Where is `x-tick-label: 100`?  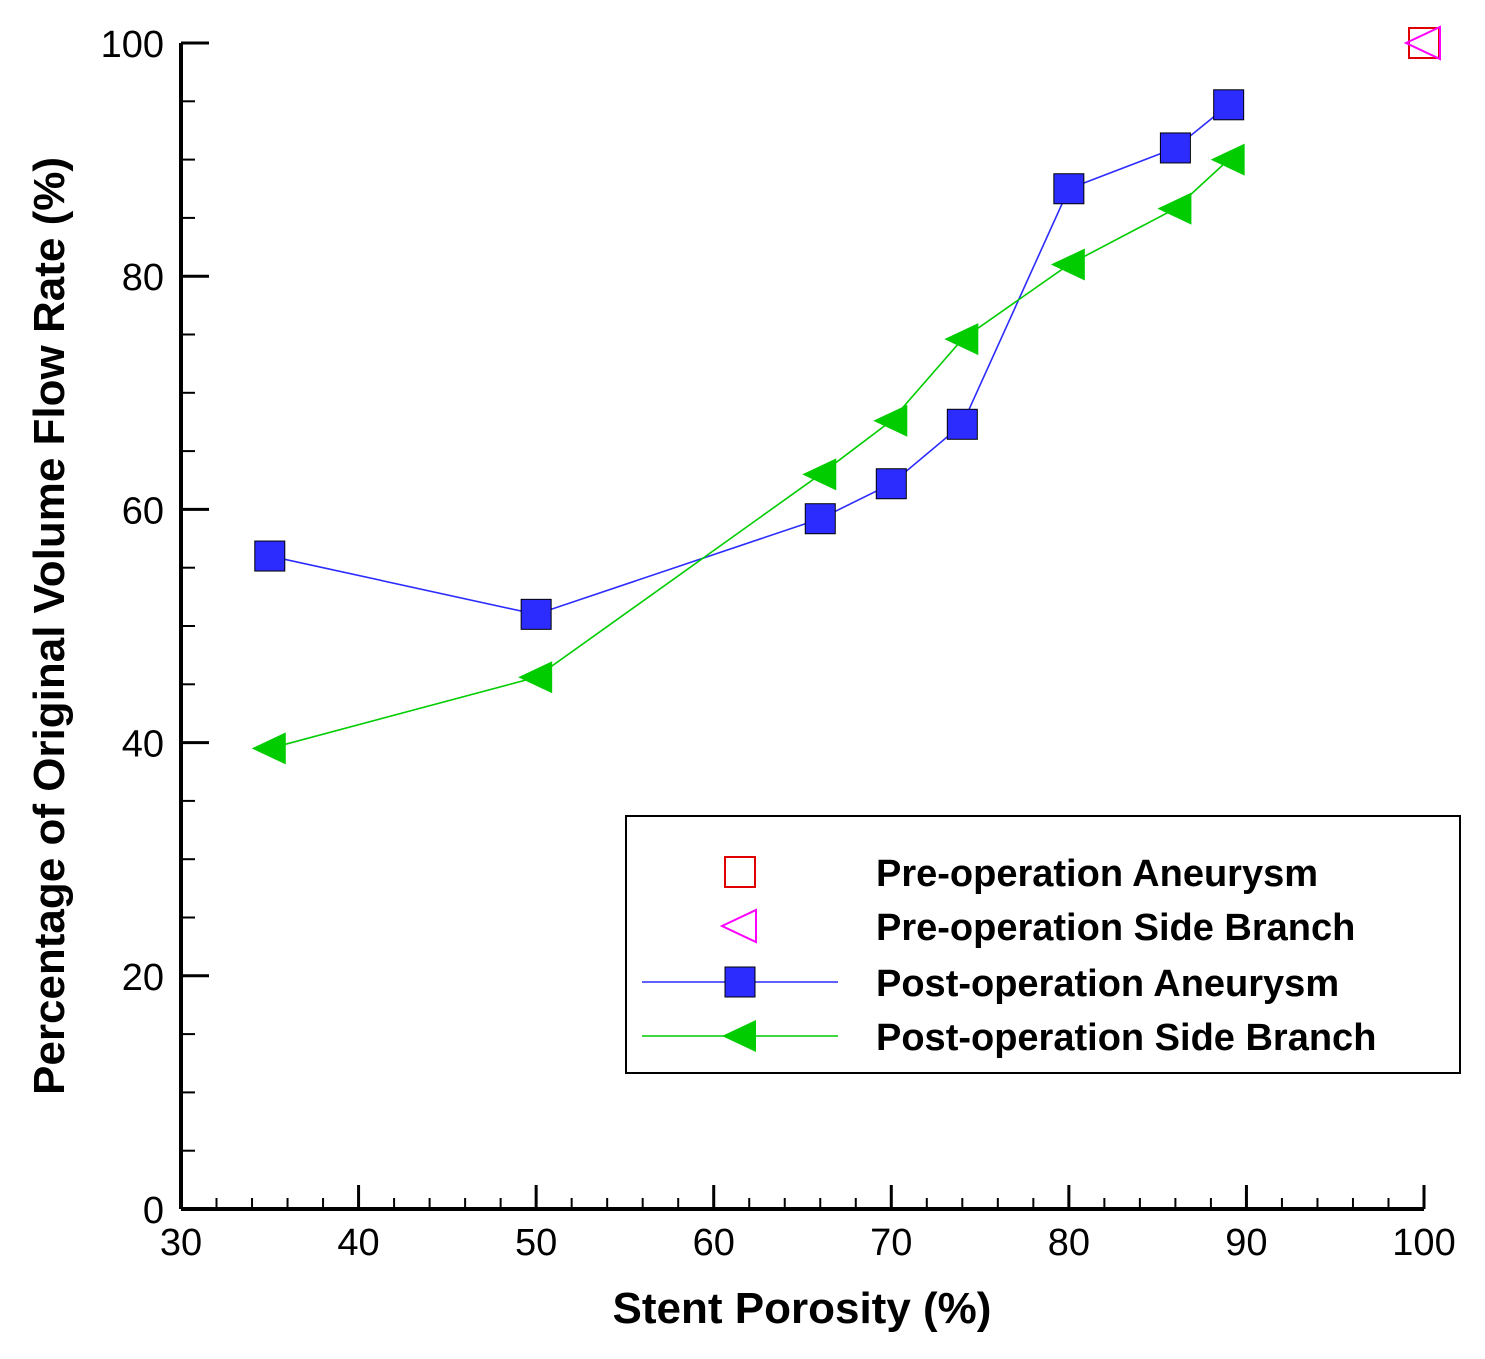 x-tick-label: 100 is located at coordinates (1423, 1243).